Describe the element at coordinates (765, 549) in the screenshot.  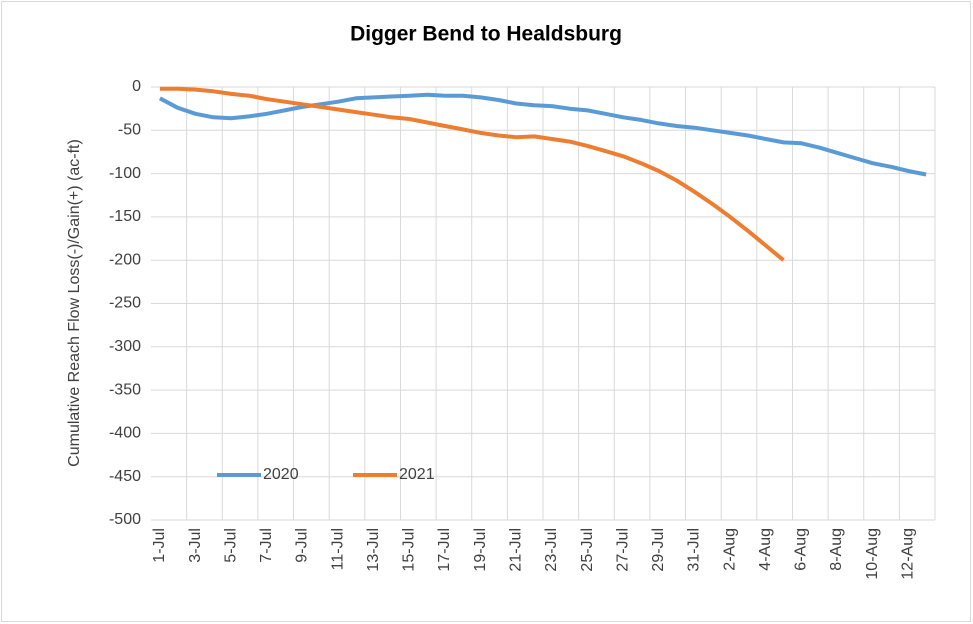
I see `x-tick-label: 4-Aug` at that location.